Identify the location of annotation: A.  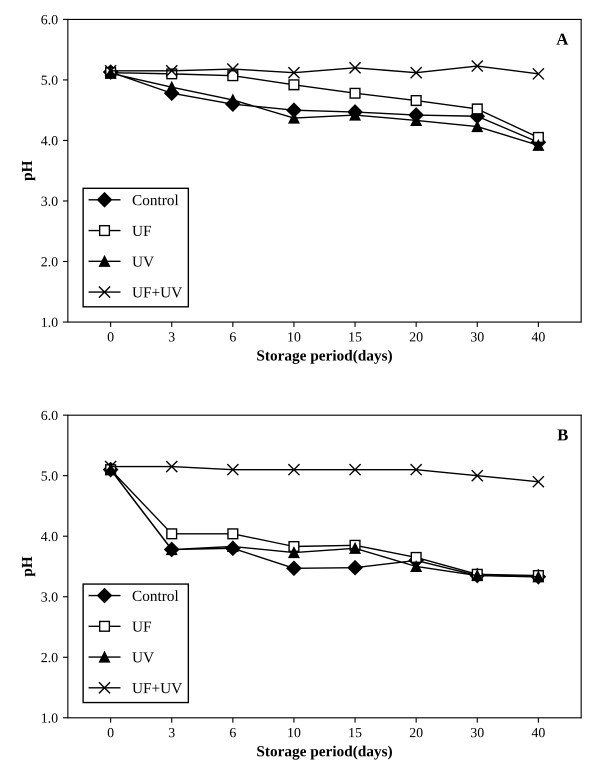
(562, 39).